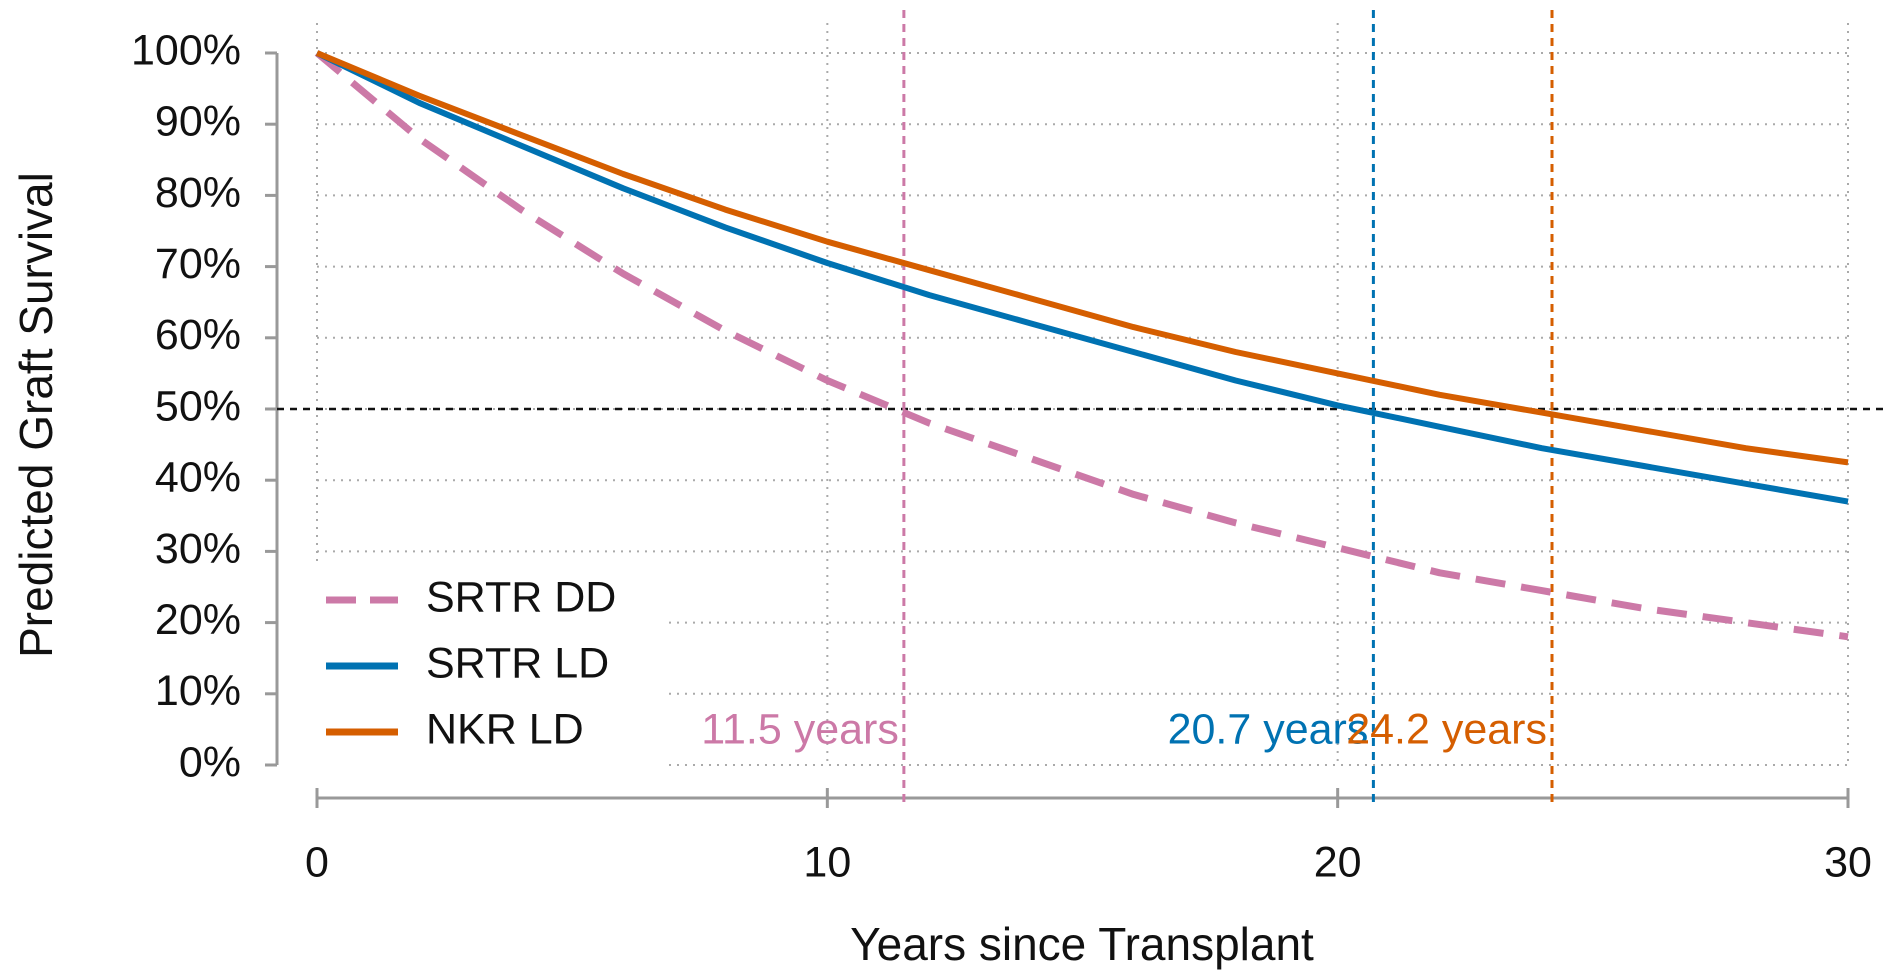 This screenshot has width=1888, height=975. Describe the element at coordinates (1848, 862) in the screenshot. I see `x-tick-label: 30` at that location.